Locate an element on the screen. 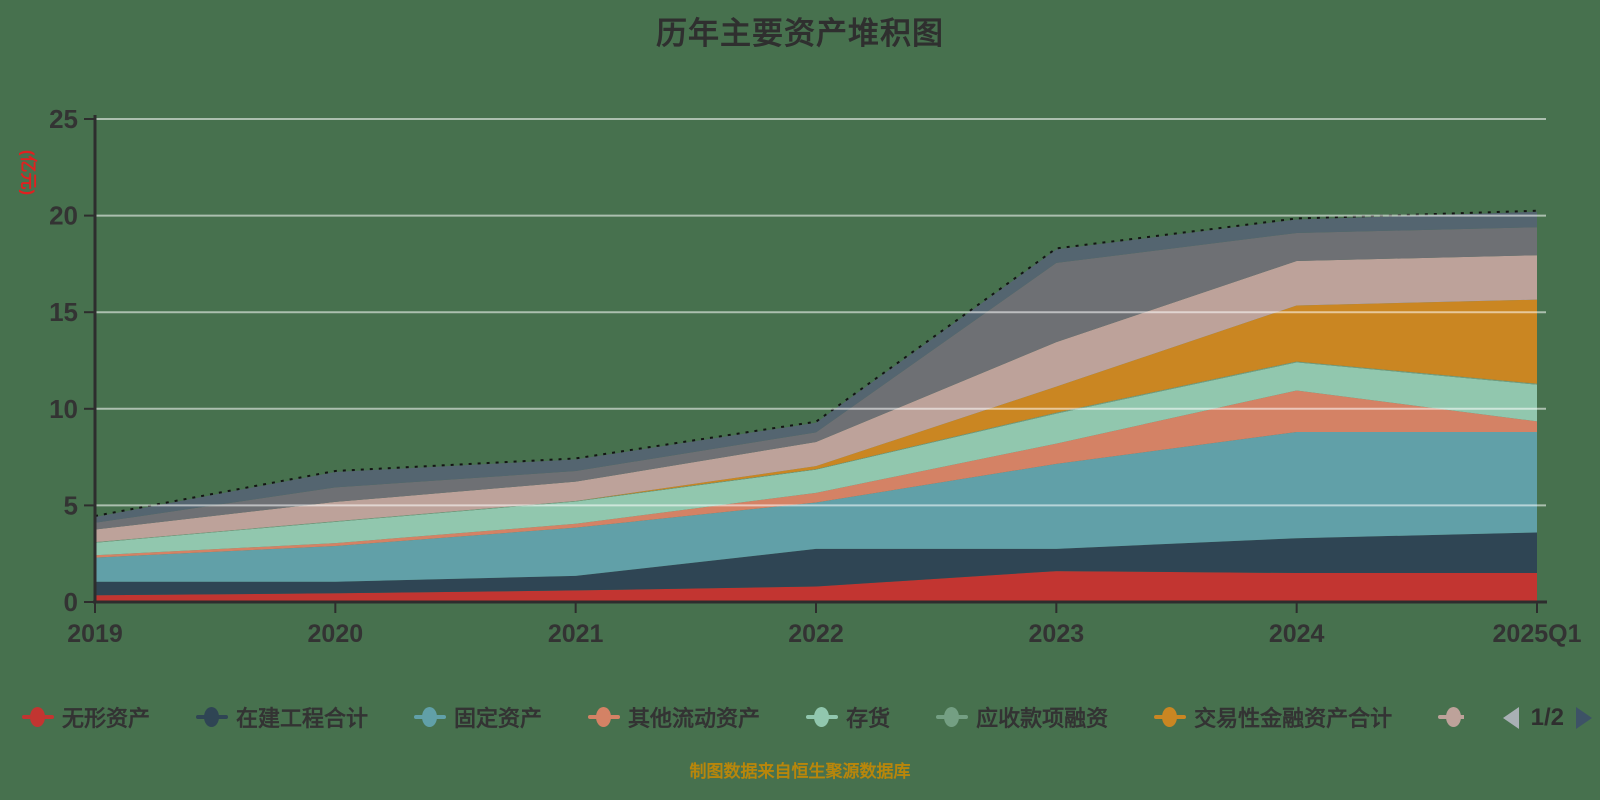  legend-pager: 1/2 is located at coordinates (1547, 718).